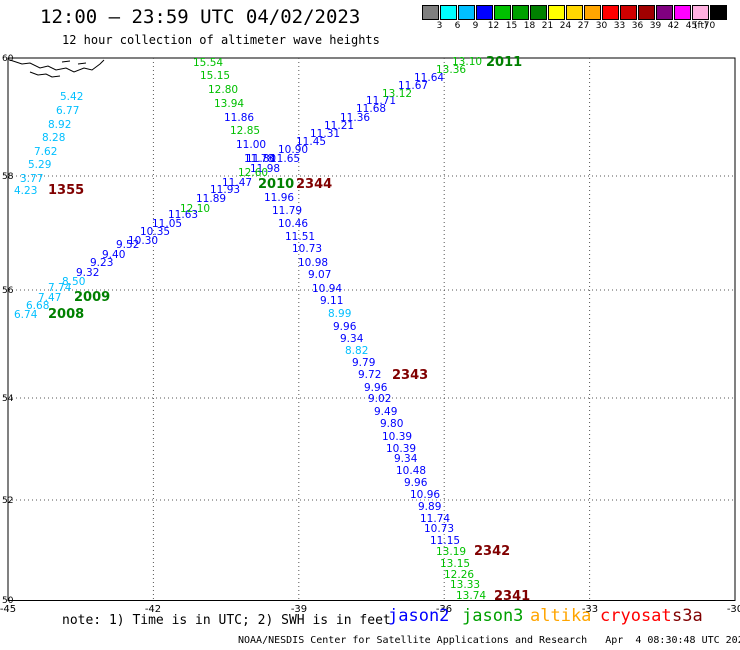 This screenshot has height=650, width=740. Describe the element at coordinates (73, 282) in the screenshot. I see `wave-height-value: 8.50` at that location.